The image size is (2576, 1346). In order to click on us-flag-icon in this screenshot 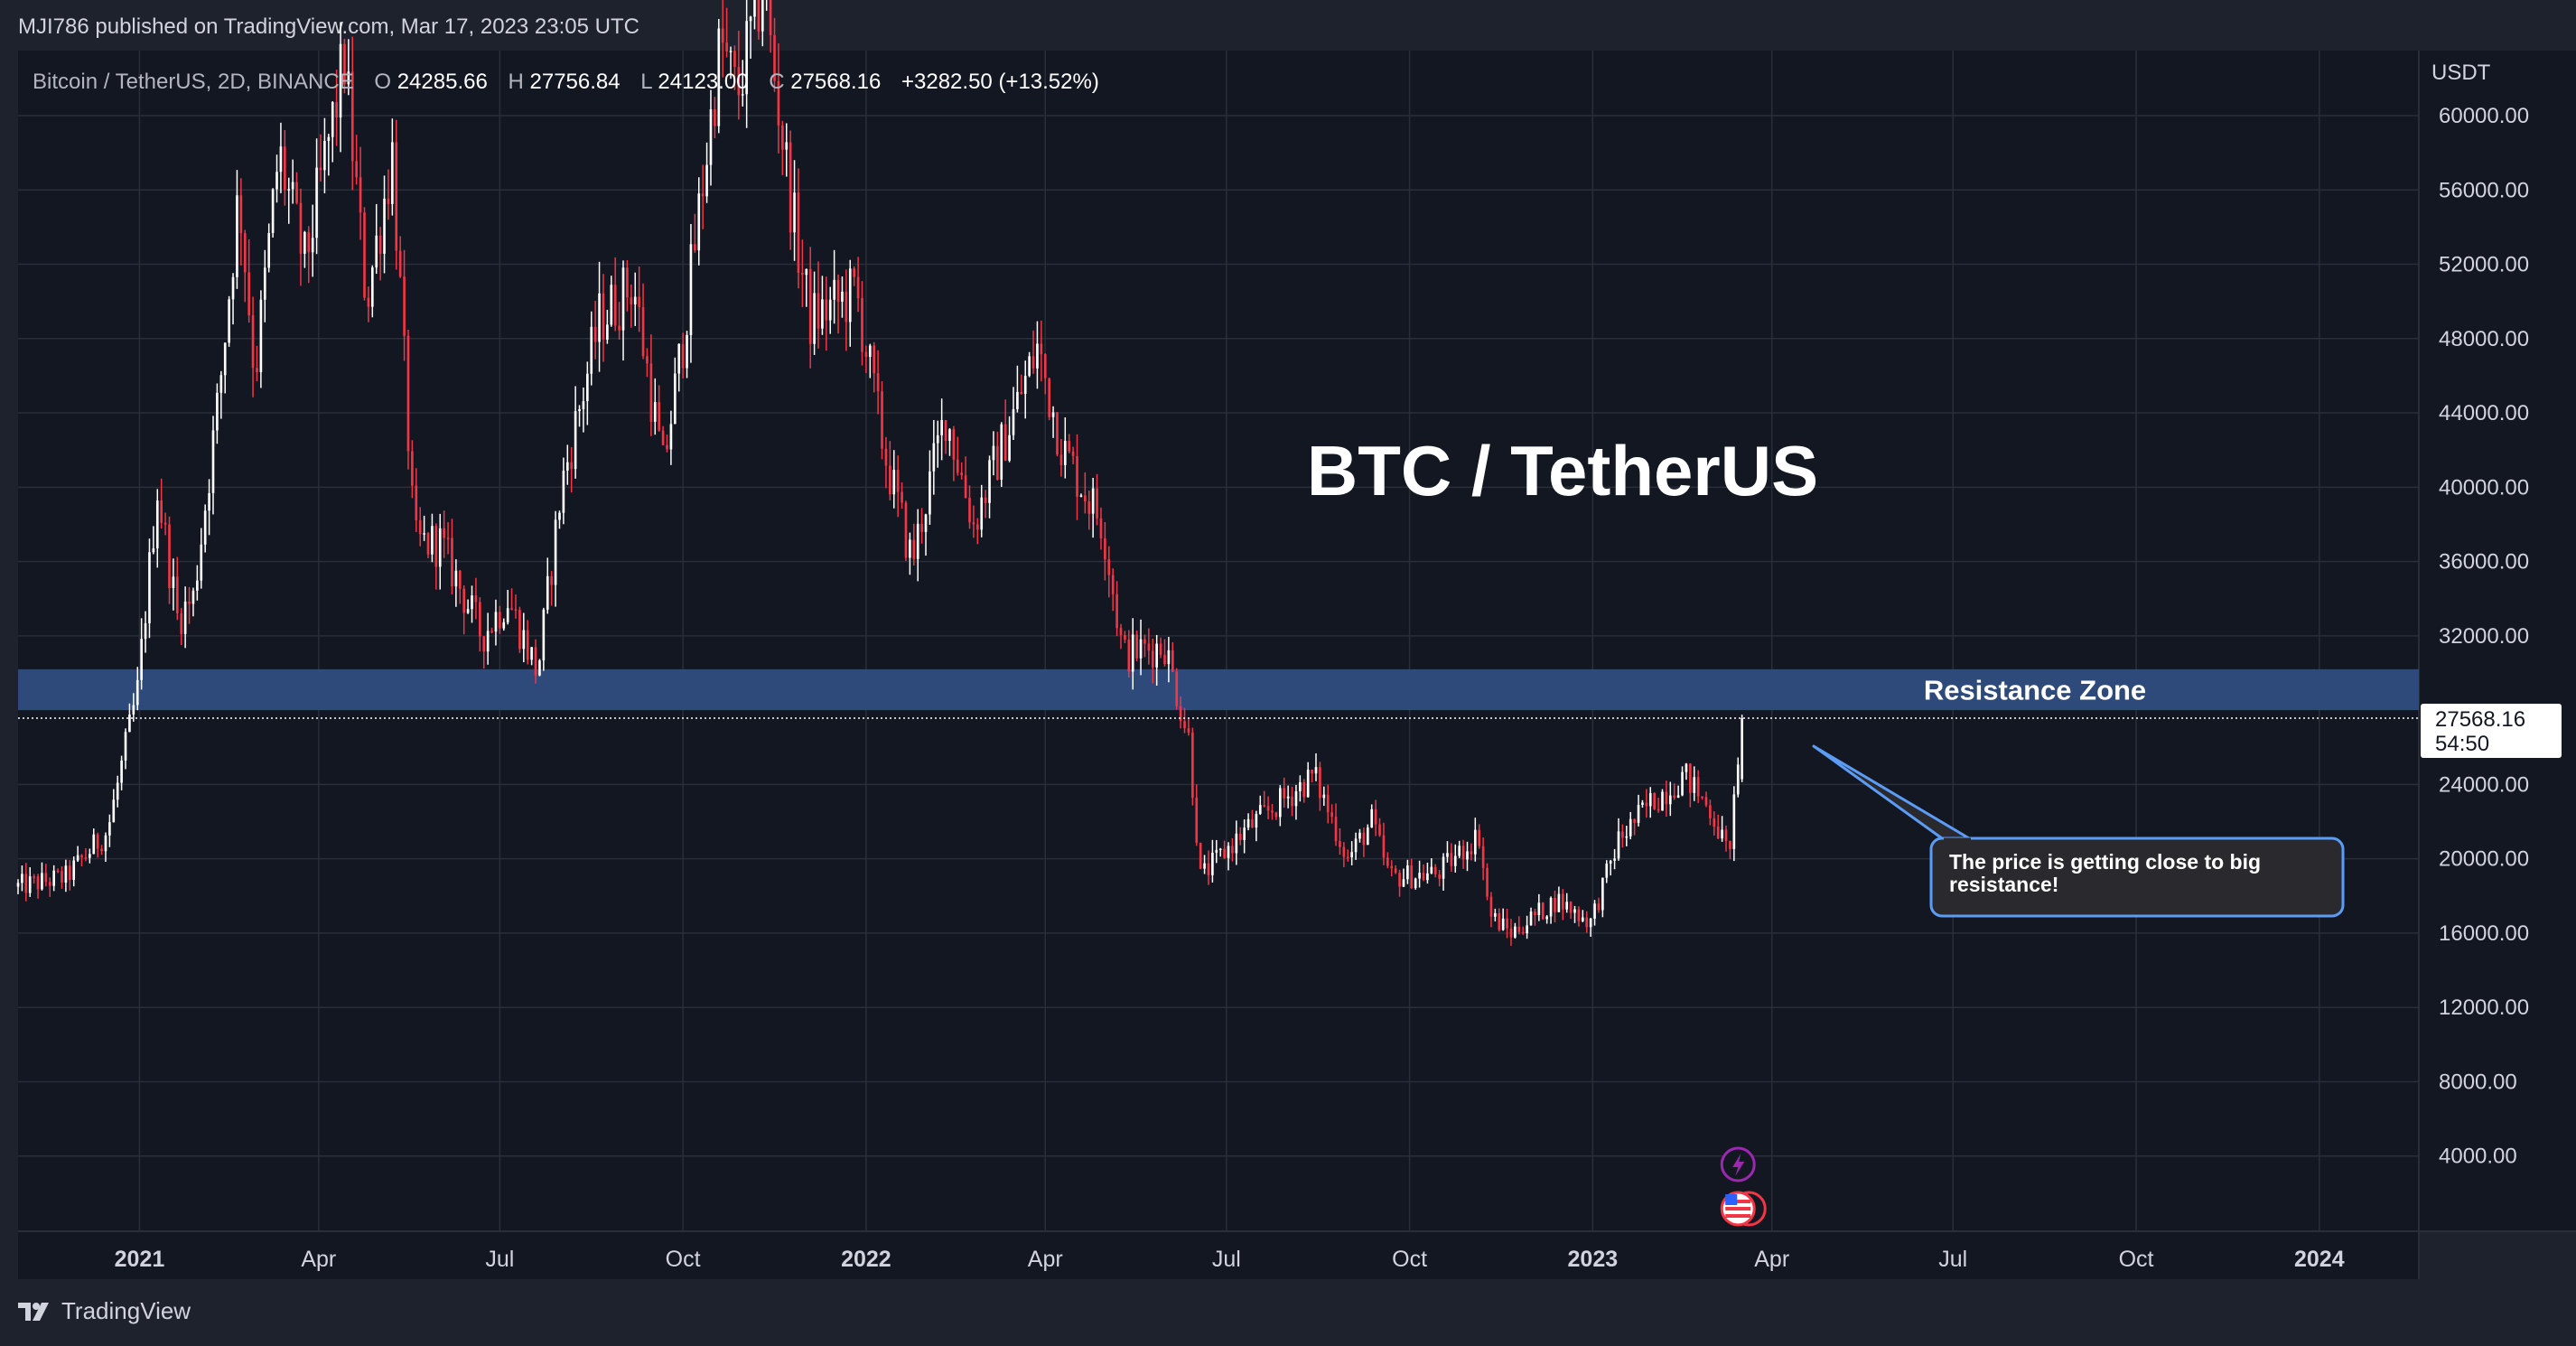, I will do `click(1743, 1209)`.